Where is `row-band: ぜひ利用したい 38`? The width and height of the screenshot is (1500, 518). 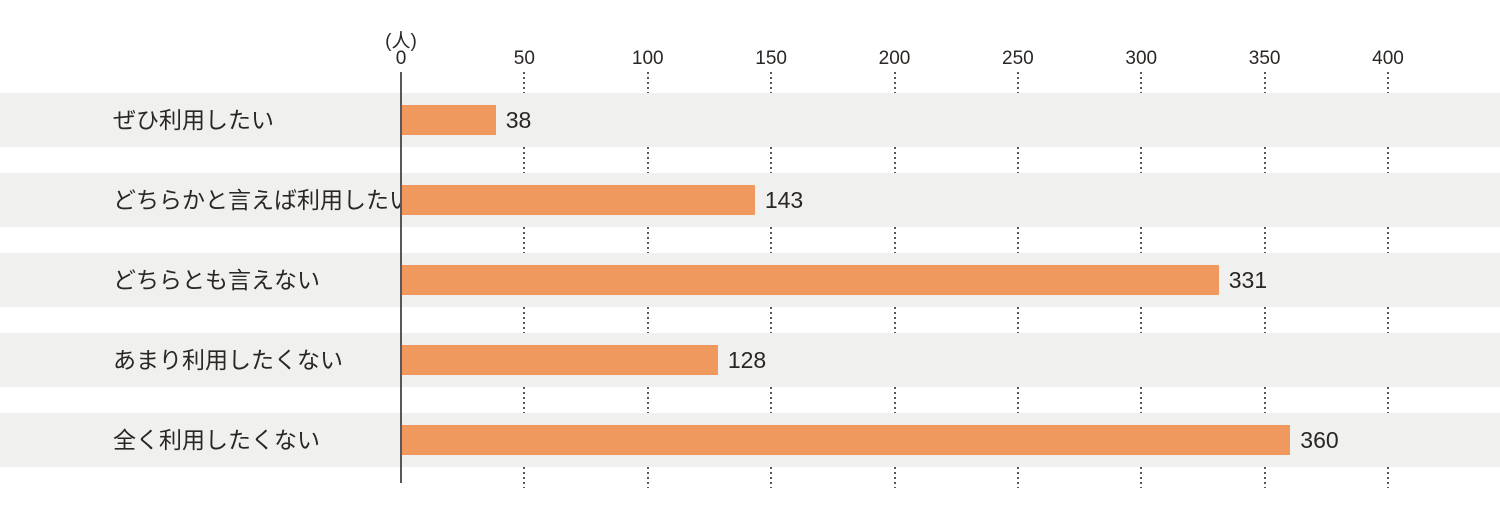
row-band: ぜひ利用したい 38 is located at coordinates (750, 120).